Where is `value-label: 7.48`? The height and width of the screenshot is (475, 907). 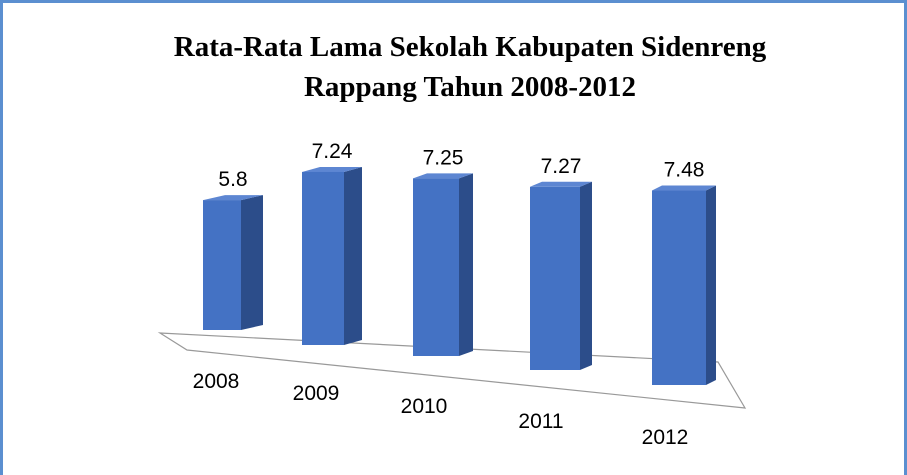
value-label: 7.48 is located at coordinates (684, 170).